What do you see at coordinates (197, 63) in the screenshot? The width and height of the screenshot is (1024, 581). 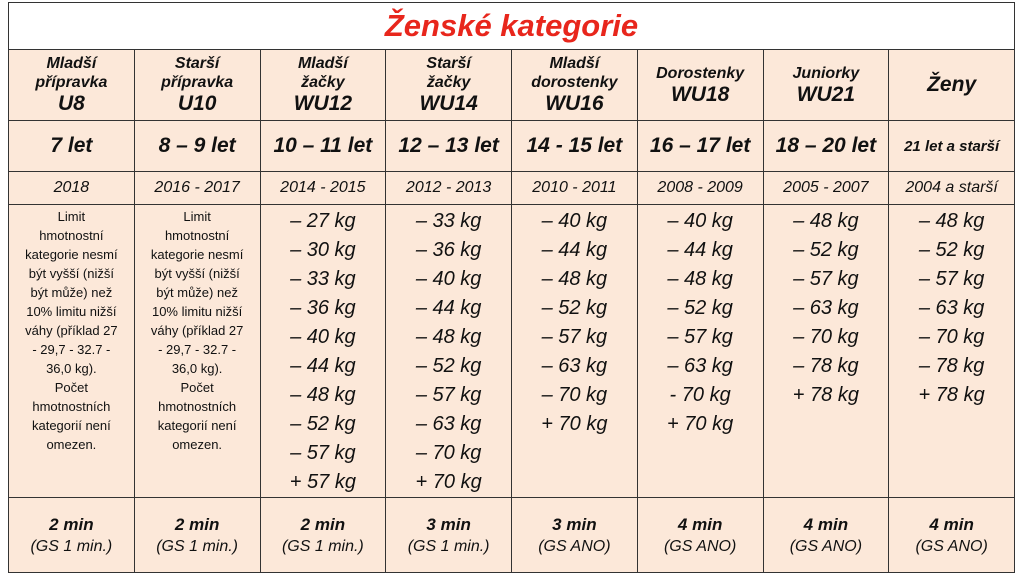 I see `header-line: Starší` at bounding box center [197, 63].